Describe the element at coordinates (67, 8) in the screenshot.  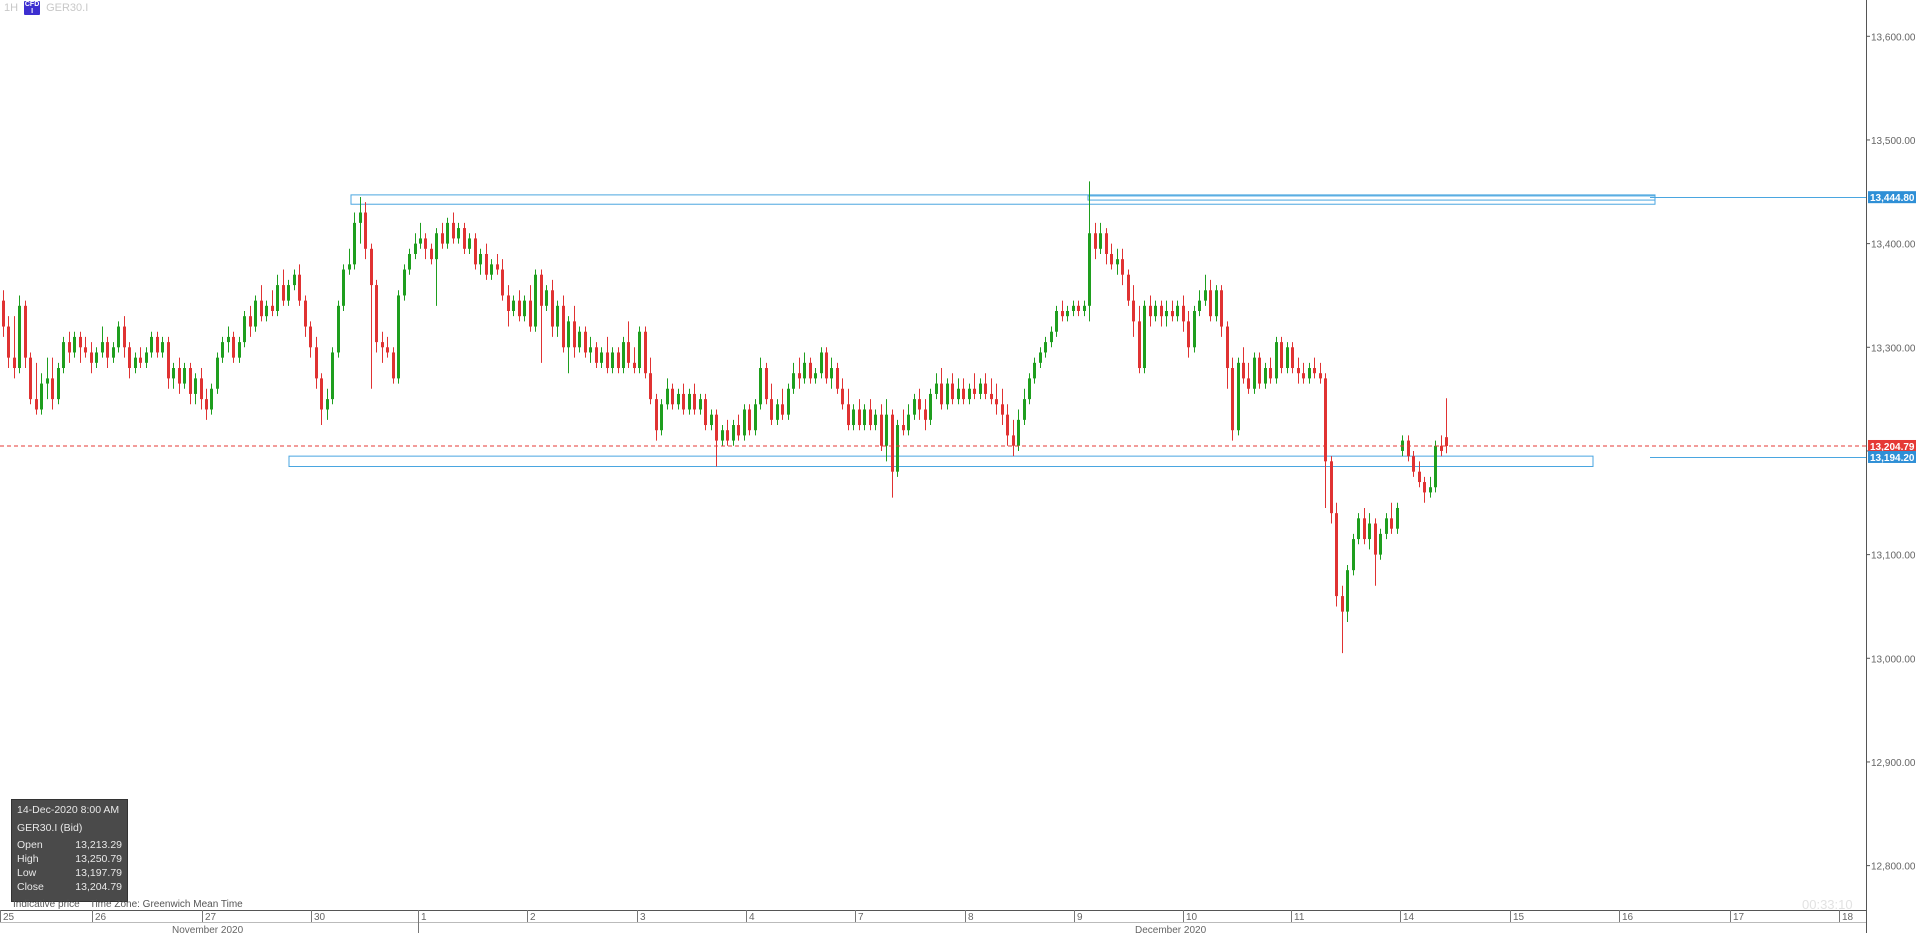
I see `symbol-label: GER30.I` at that location.